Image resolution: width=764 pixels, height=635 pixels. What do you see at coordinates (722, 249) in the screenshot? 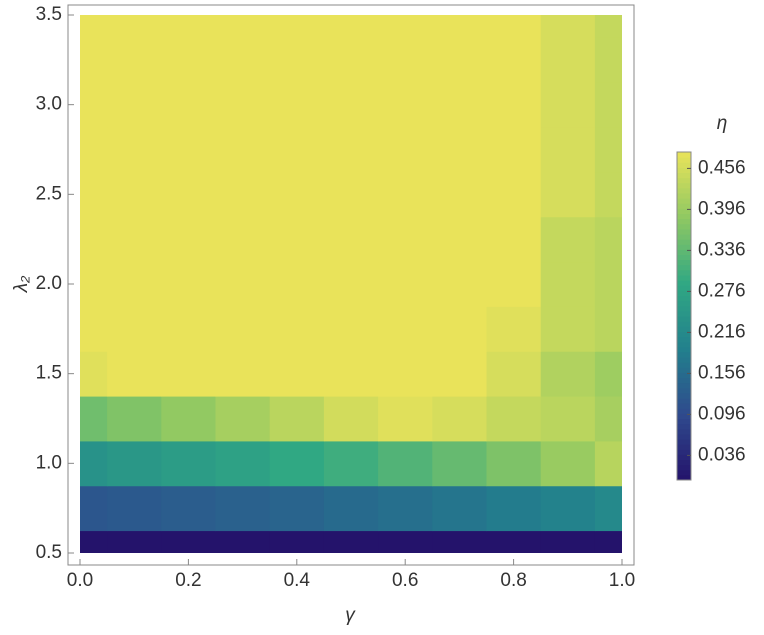
I see `colorbar-tick-label: 0.336` at bounding box center [722, 249].